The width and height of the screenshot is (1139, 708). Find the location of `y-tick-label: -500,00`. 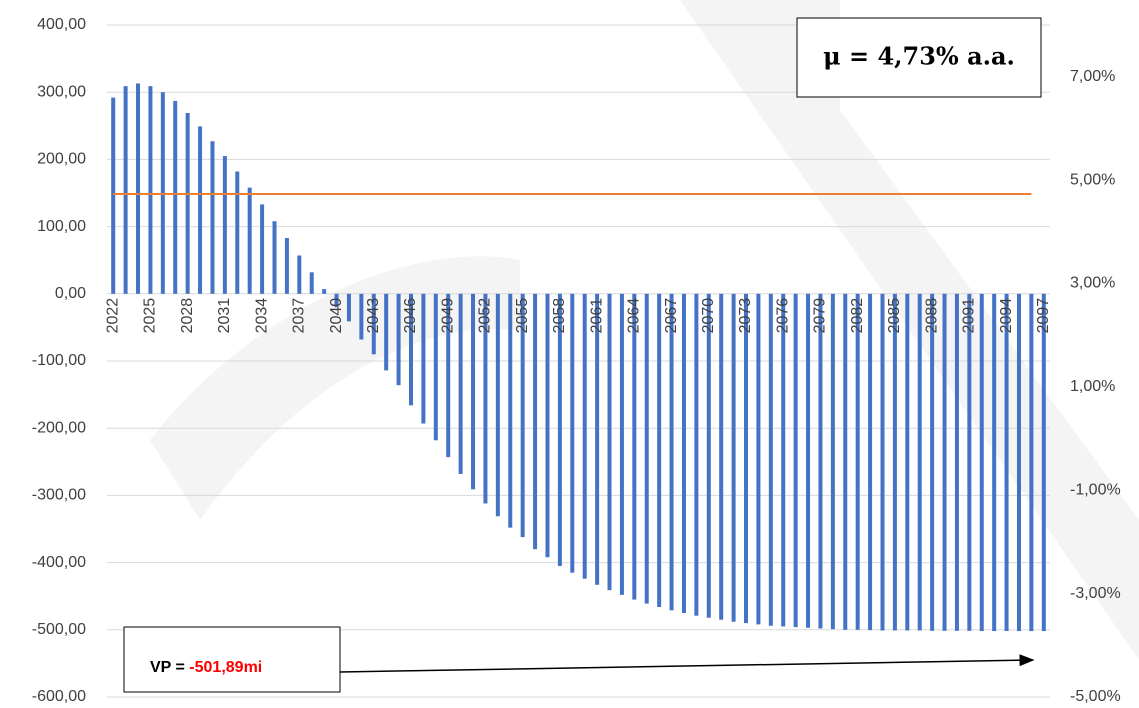

y-tick-label: -500,00 is located at coordinates (59, 629).